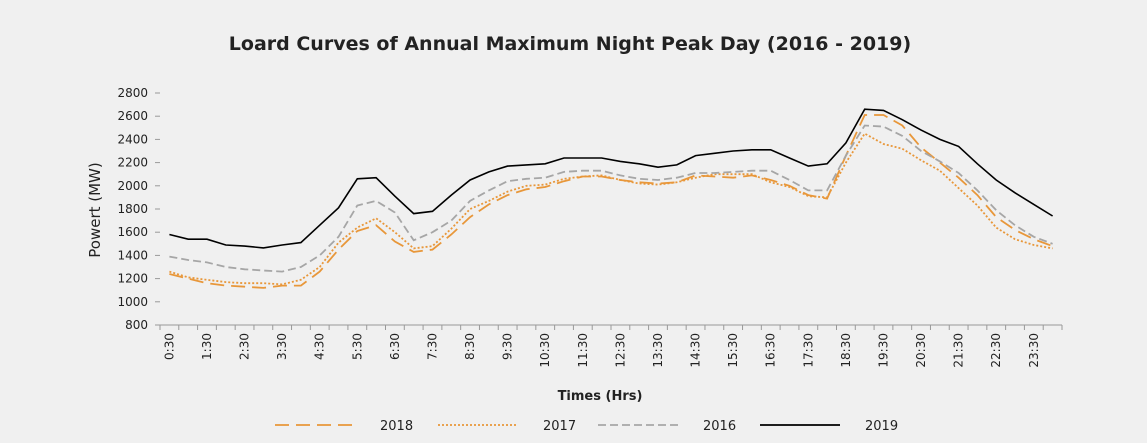 Image resolution: width=1147 pixels, height=443 pixels. What do you see at coordinates (881, 426) in the screenshot?
I see `legend-label: 2019` at bounding box center [881, 426].